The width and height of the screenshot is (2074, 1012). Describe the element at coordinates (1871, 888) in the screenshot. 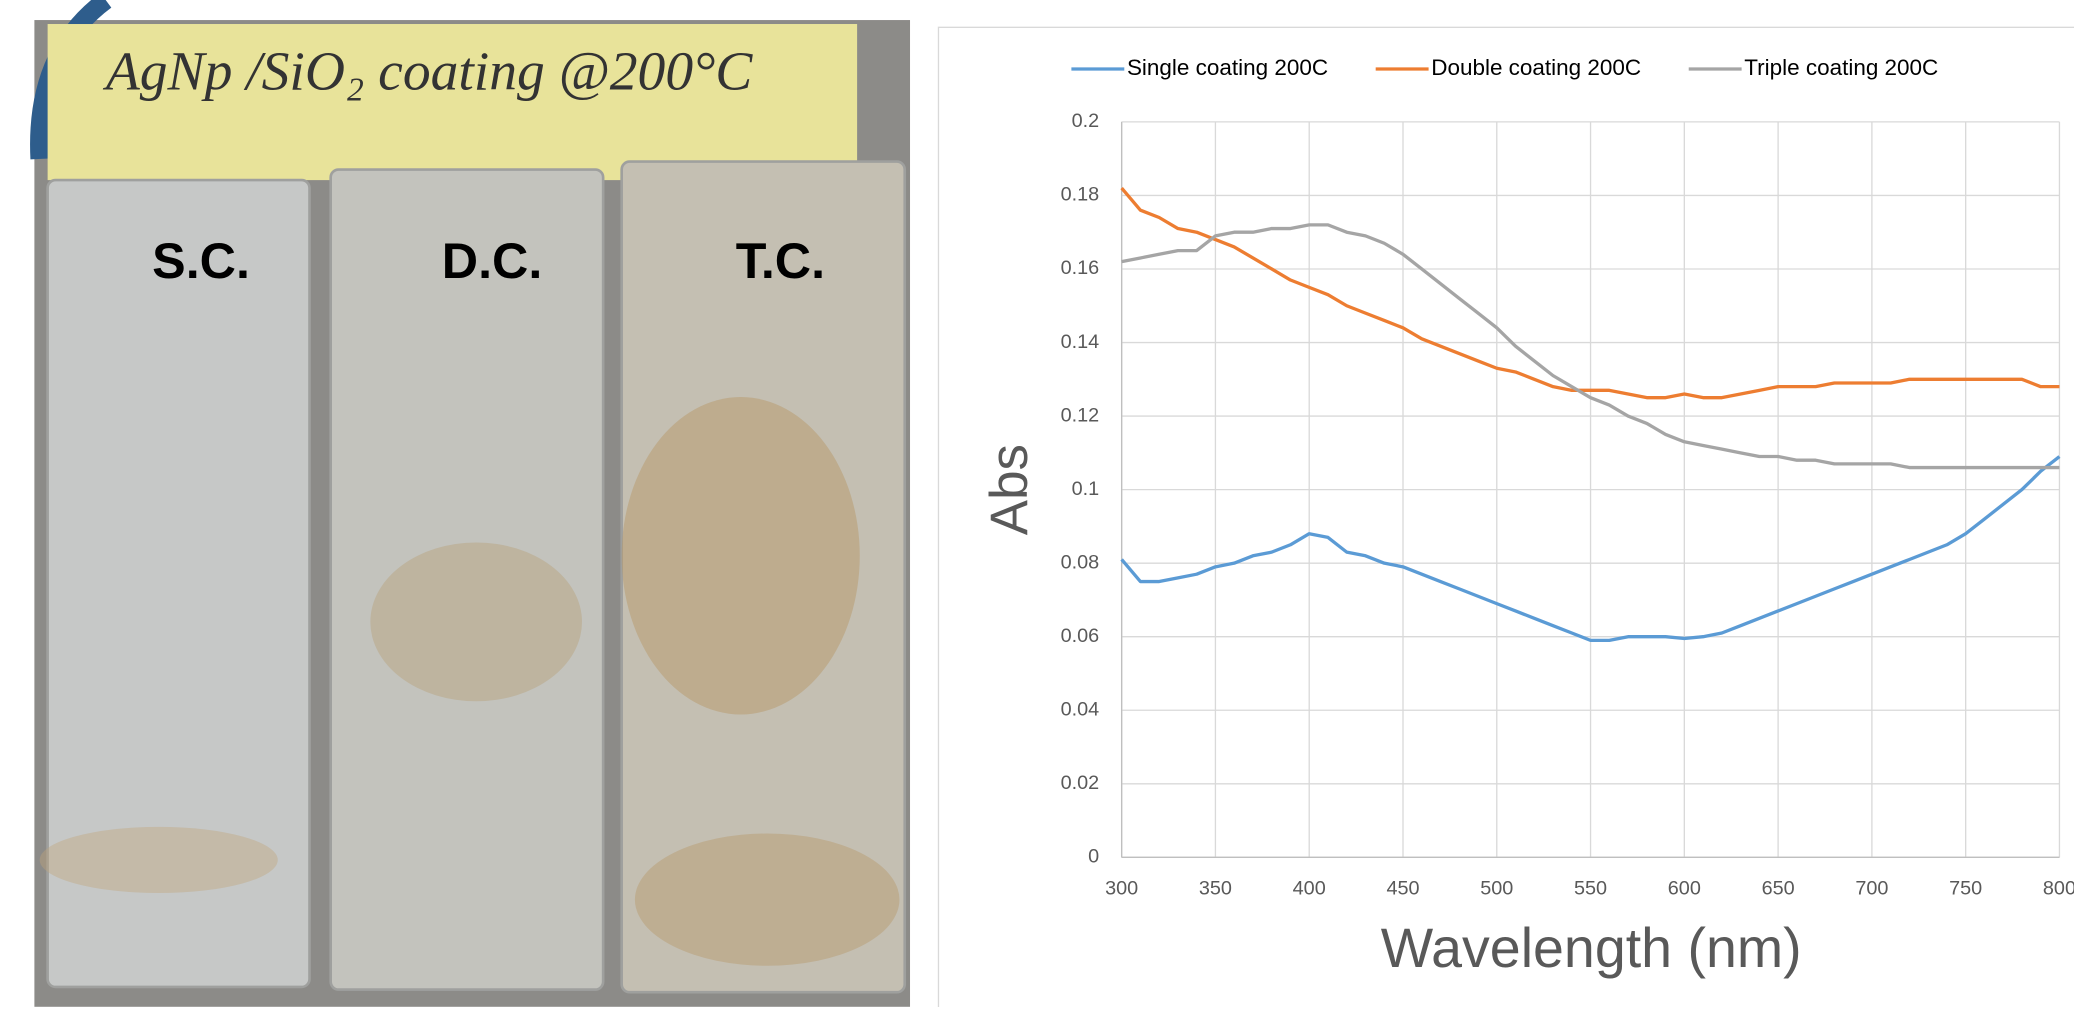

I see `x-tick-label: 700` at that location.